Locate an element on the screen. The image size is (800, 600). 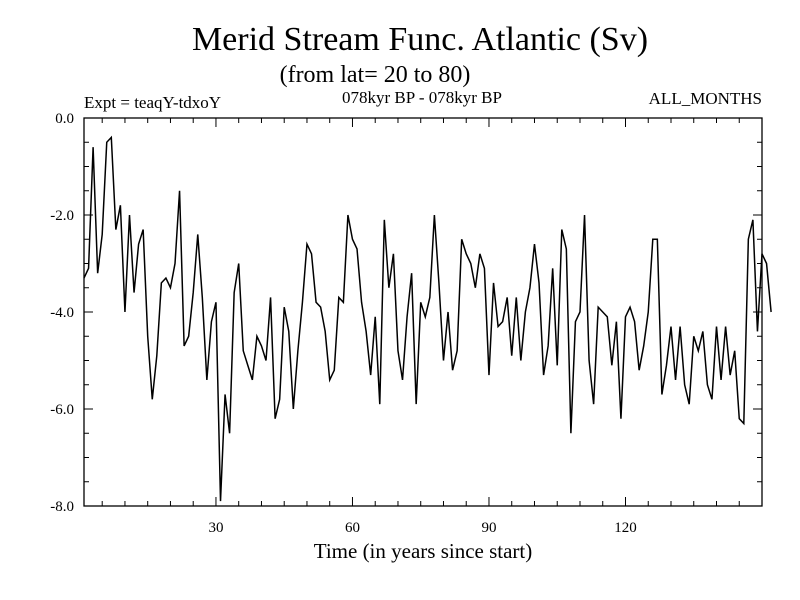
y-tick-label: 0.0 is located at coordinates (64, 119).